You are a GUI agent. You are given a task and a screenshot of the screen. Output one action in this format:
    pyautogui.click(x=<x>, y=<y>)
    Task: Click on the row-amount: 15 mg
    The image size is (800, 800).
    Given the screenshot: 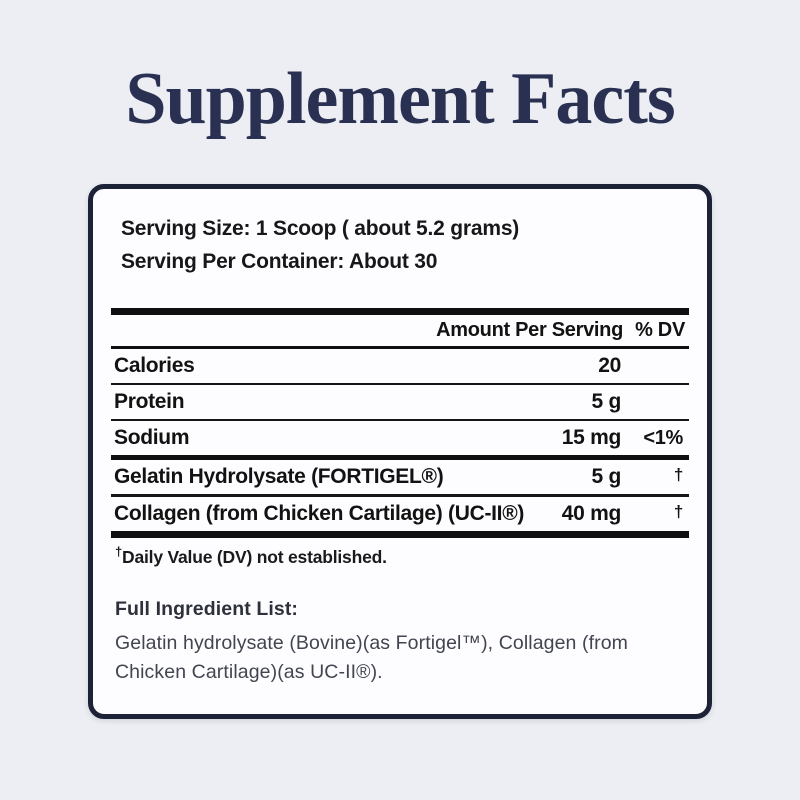 What is the action you would take?
    pyautogui.click(x=591, y=438)
    